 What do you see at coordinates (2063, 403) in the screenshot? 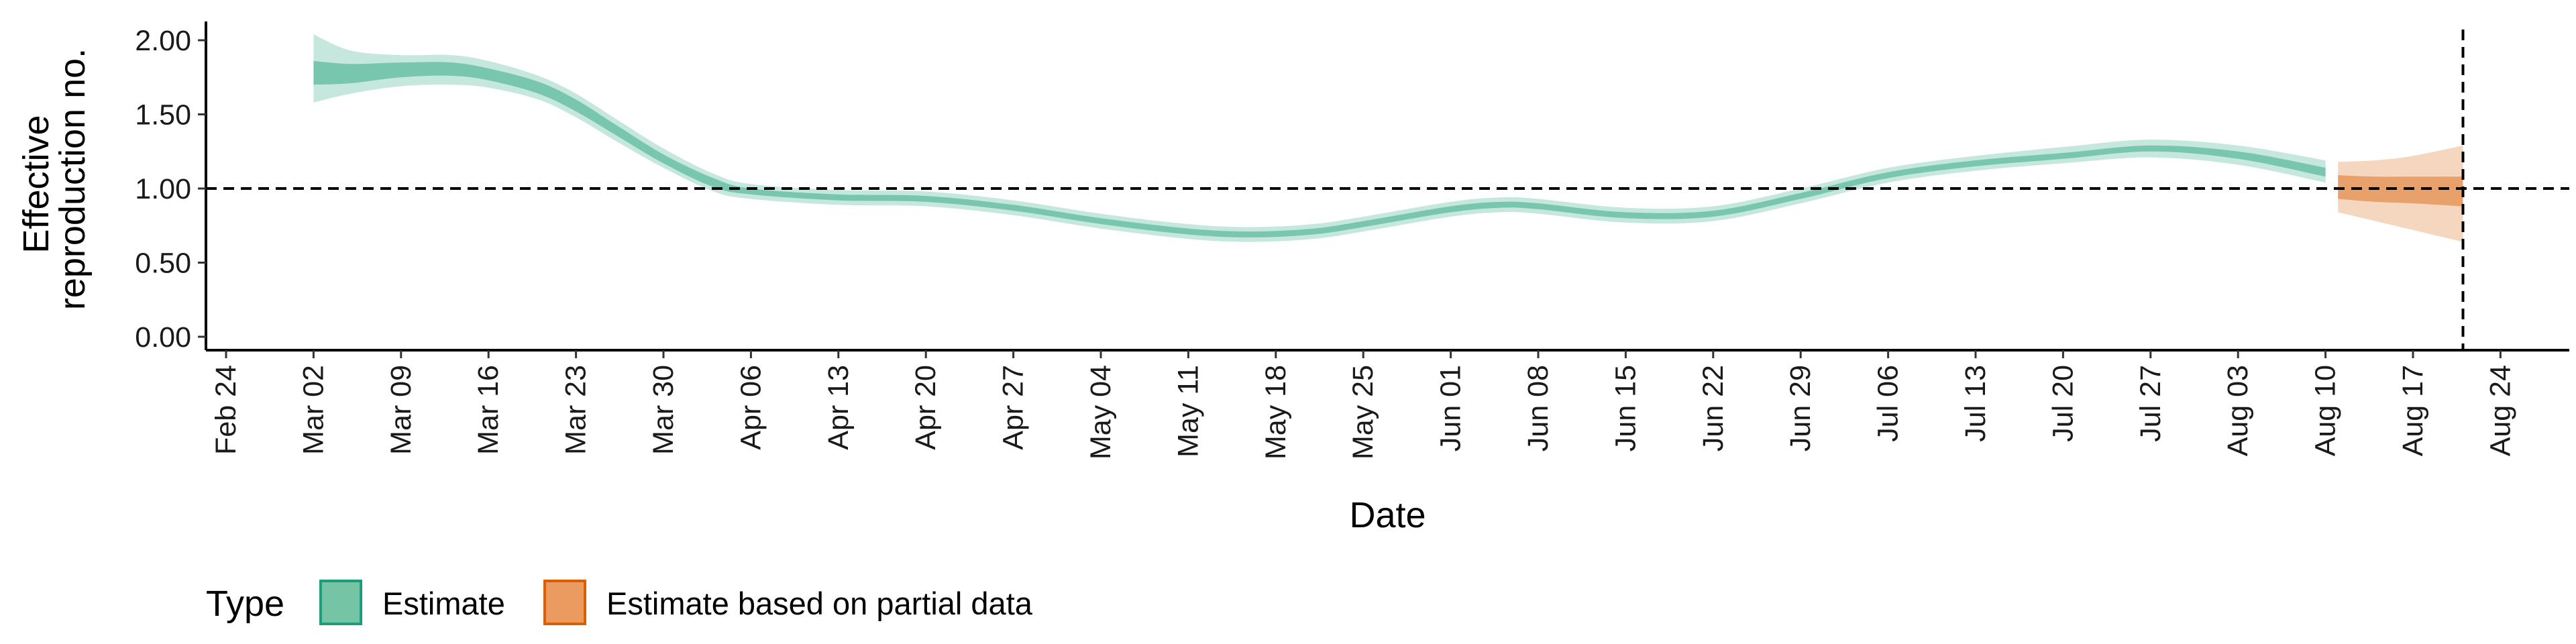
I see `x-tick-label: Jul 20` at bounding box center [2063, 403].